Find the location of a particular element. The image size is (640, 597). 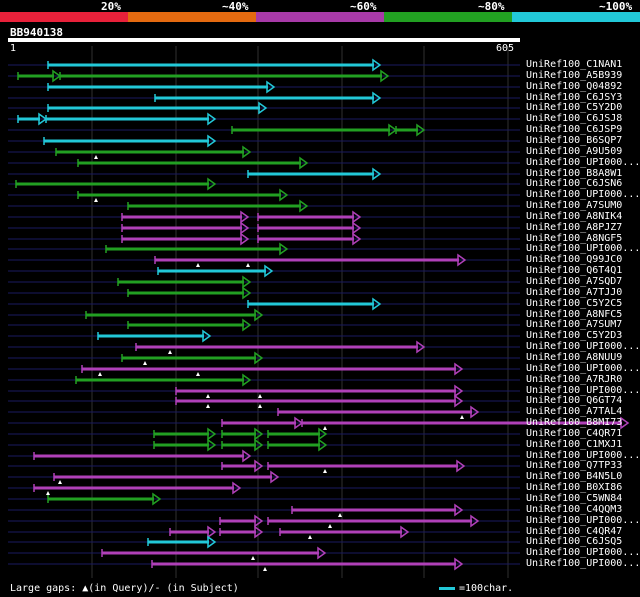

hit-label: UniRef100_A8NGF5 is located at coordinates (574, 238).